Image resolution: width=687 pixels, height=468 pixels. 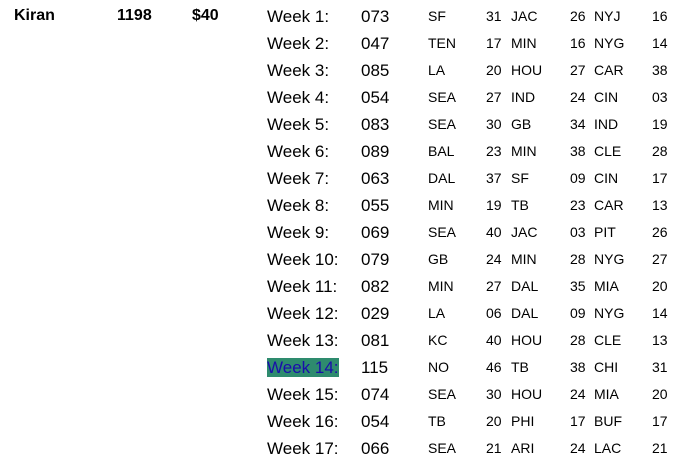 I want to click on pick-team: CAR, so click(x=609, y=70).